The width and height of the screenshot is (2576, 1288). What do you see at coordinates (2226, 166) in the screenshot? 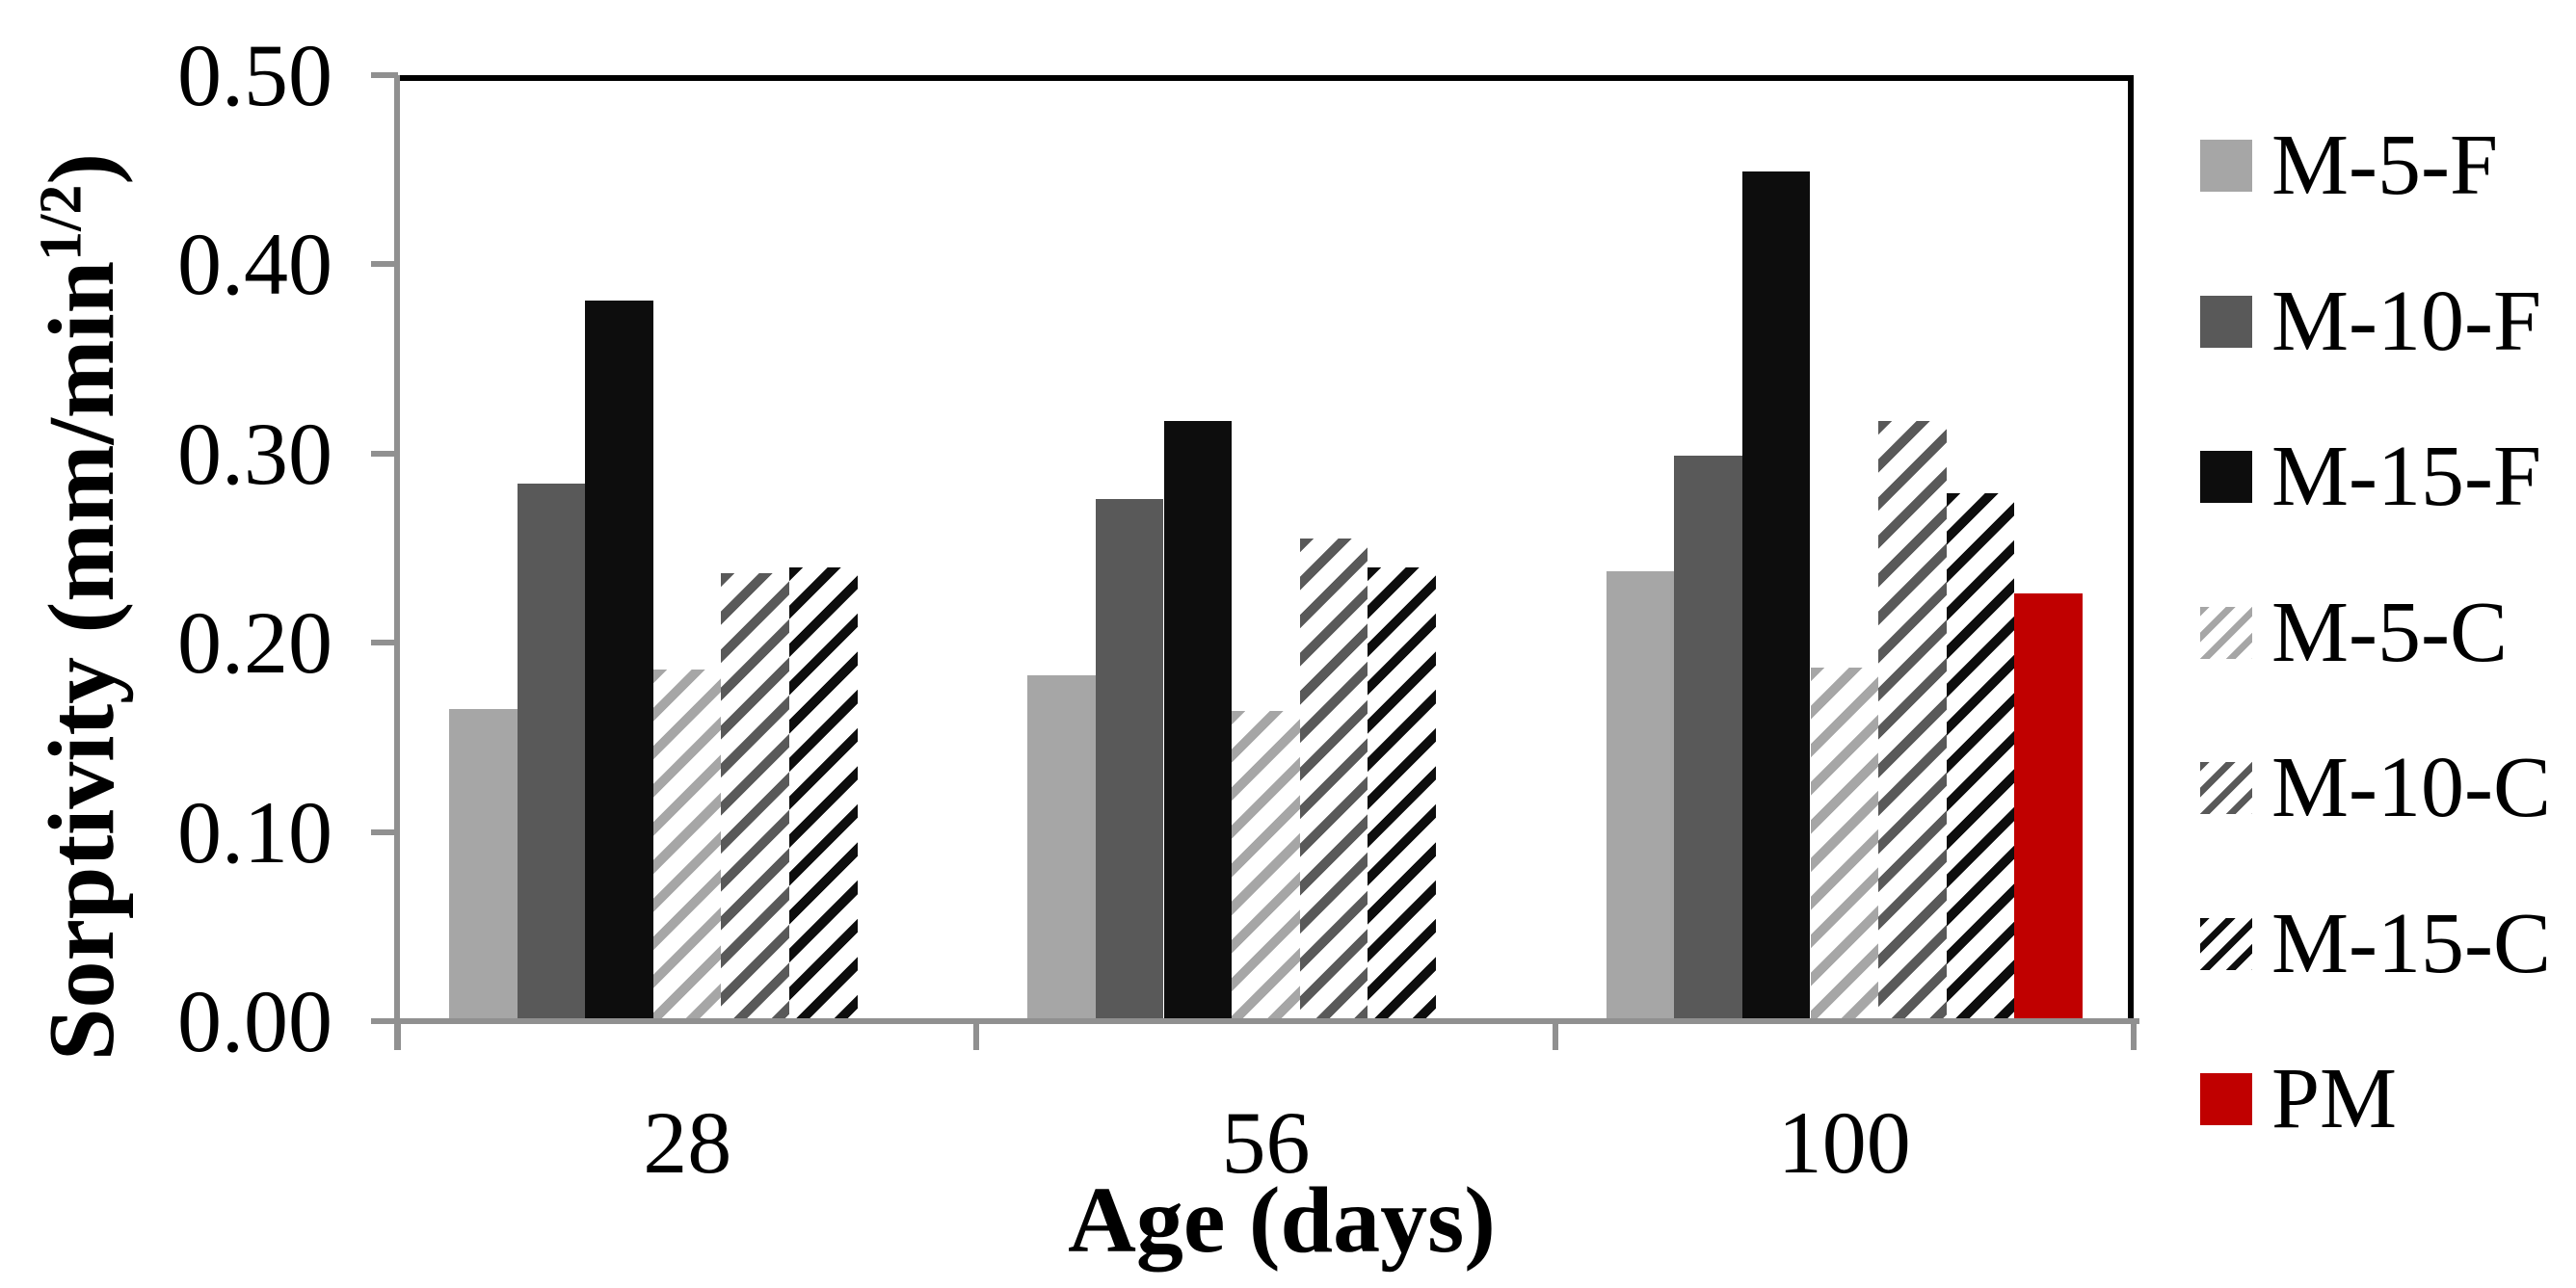
I see `legend-swatch-M-5-F` at bounding box center [2226, 166].